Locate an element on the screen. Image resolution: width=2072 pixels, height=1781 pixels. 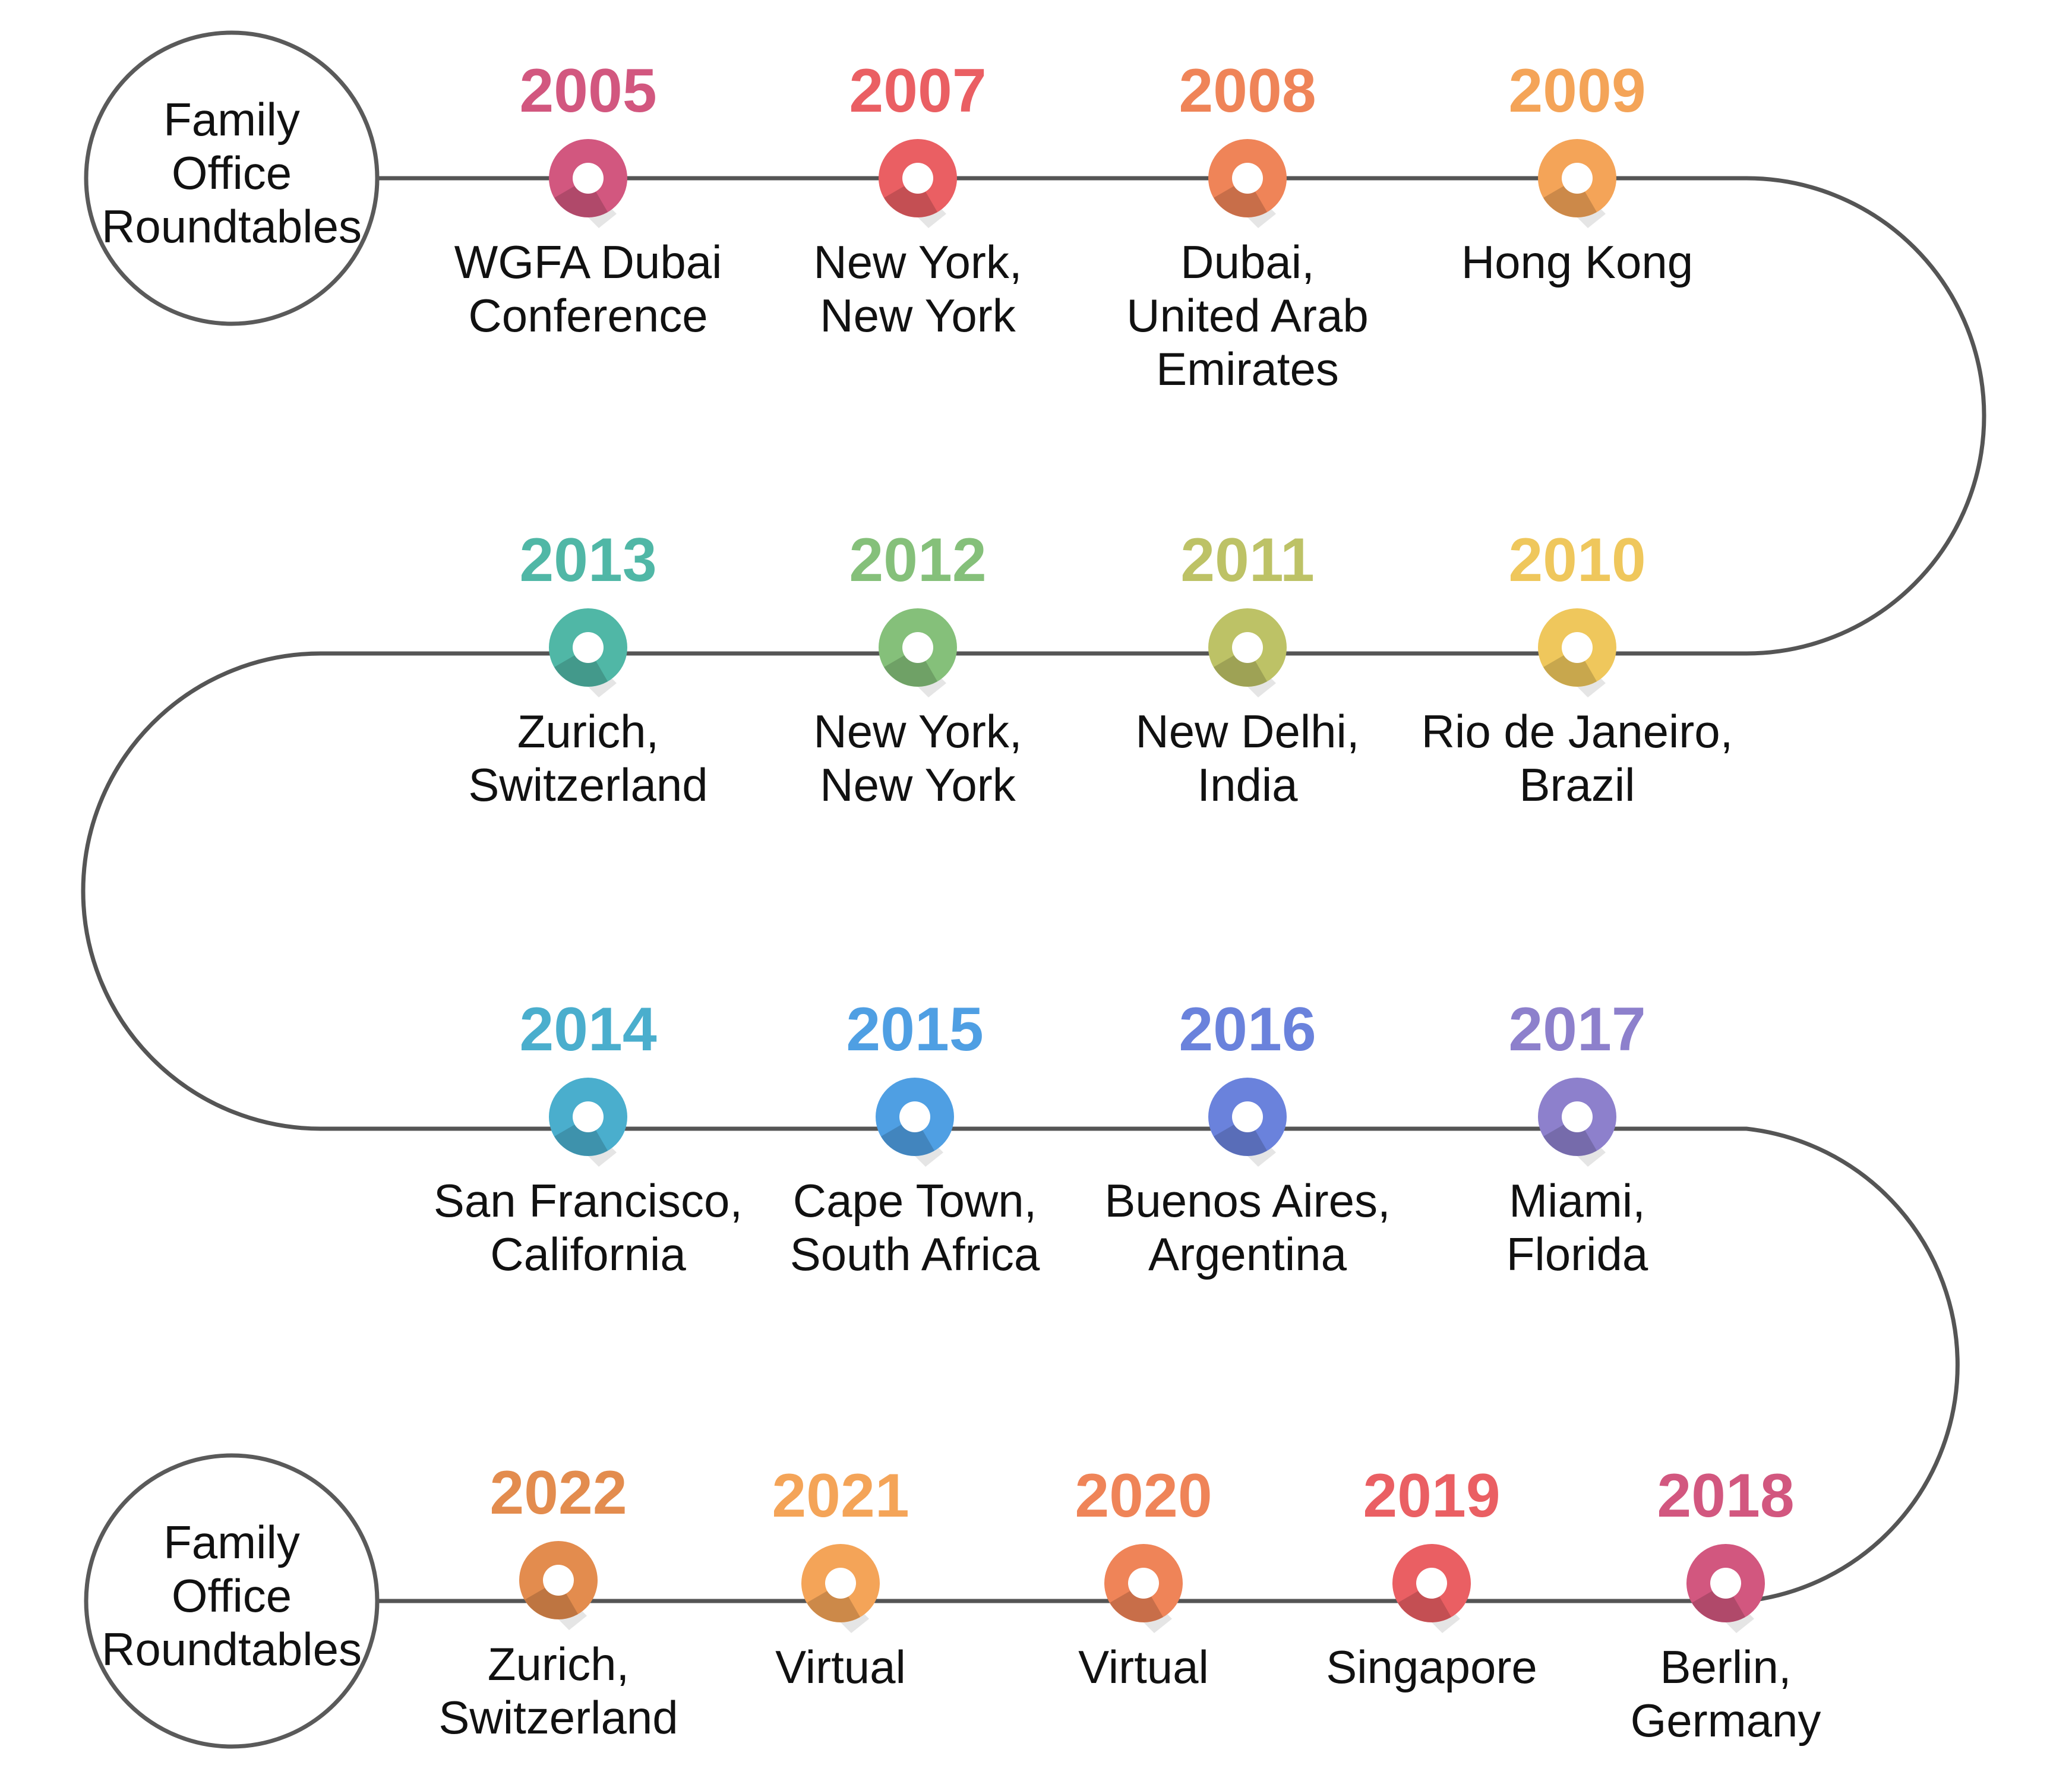
event-location-line: Cape Town, is located at coordinates (915, 1200).